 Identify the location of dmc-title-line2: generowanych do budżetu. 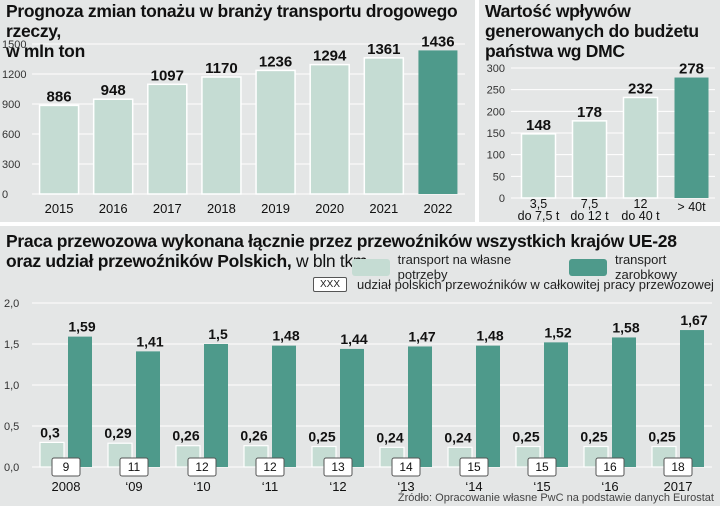
(592, 31).